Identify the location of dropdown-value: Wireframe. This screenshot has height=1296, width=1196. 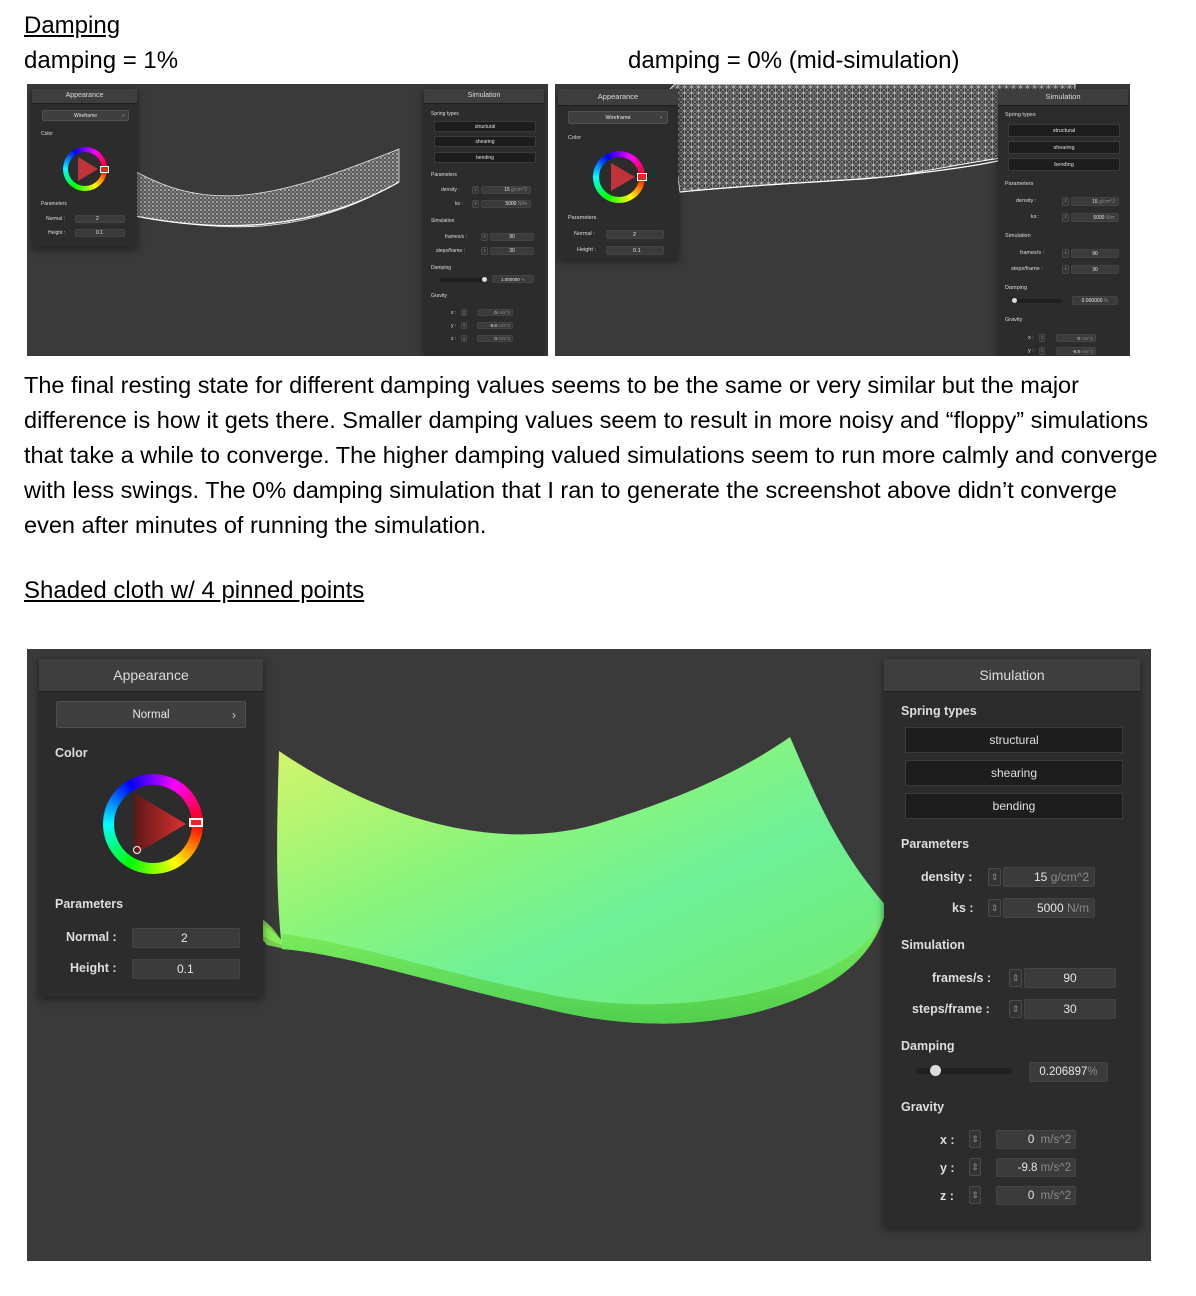
(85, 116).